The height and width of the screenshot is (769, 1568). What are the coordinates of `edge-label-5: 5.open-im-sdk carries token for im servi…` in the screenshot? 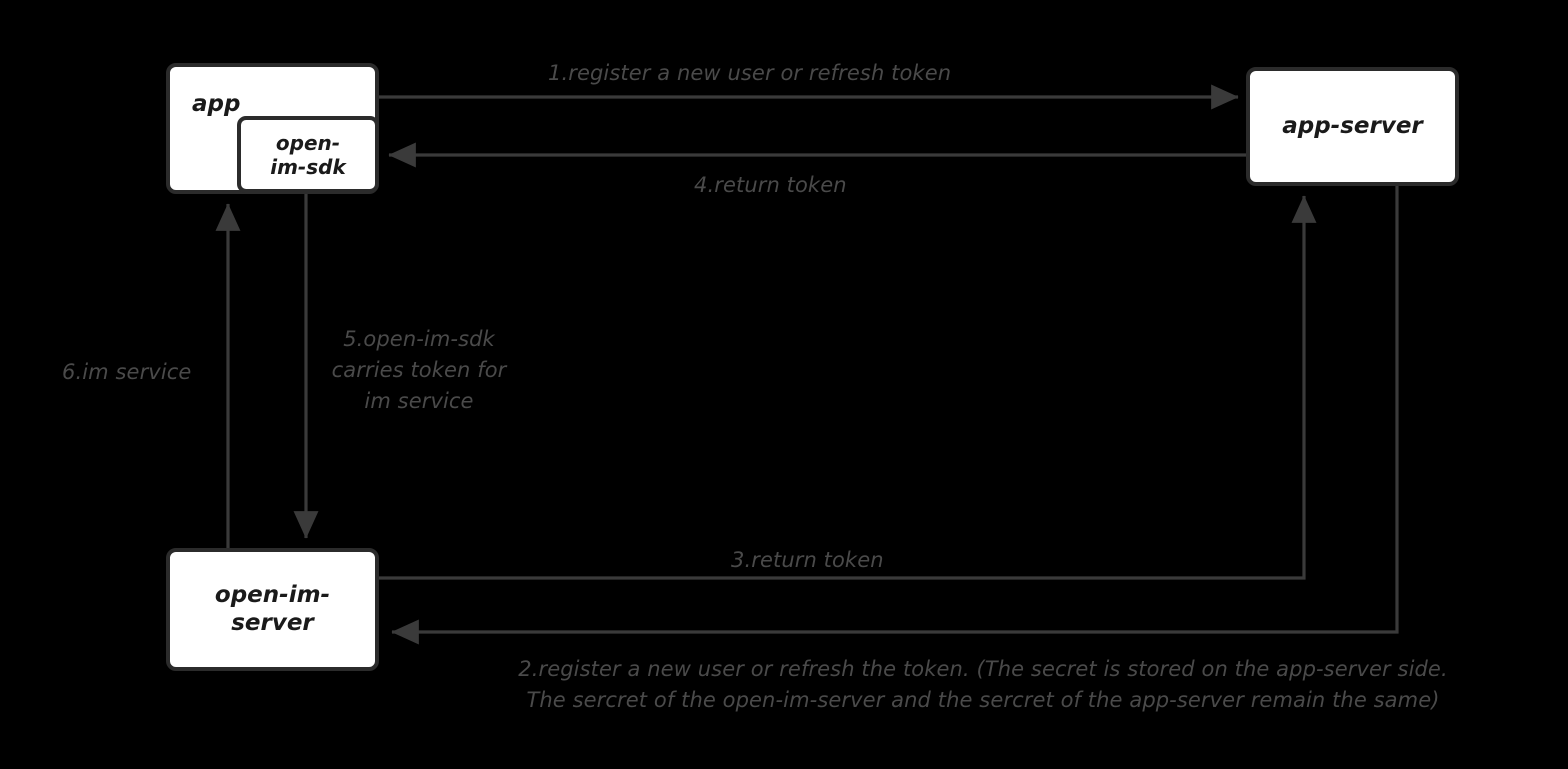 It's located at (419, 370).